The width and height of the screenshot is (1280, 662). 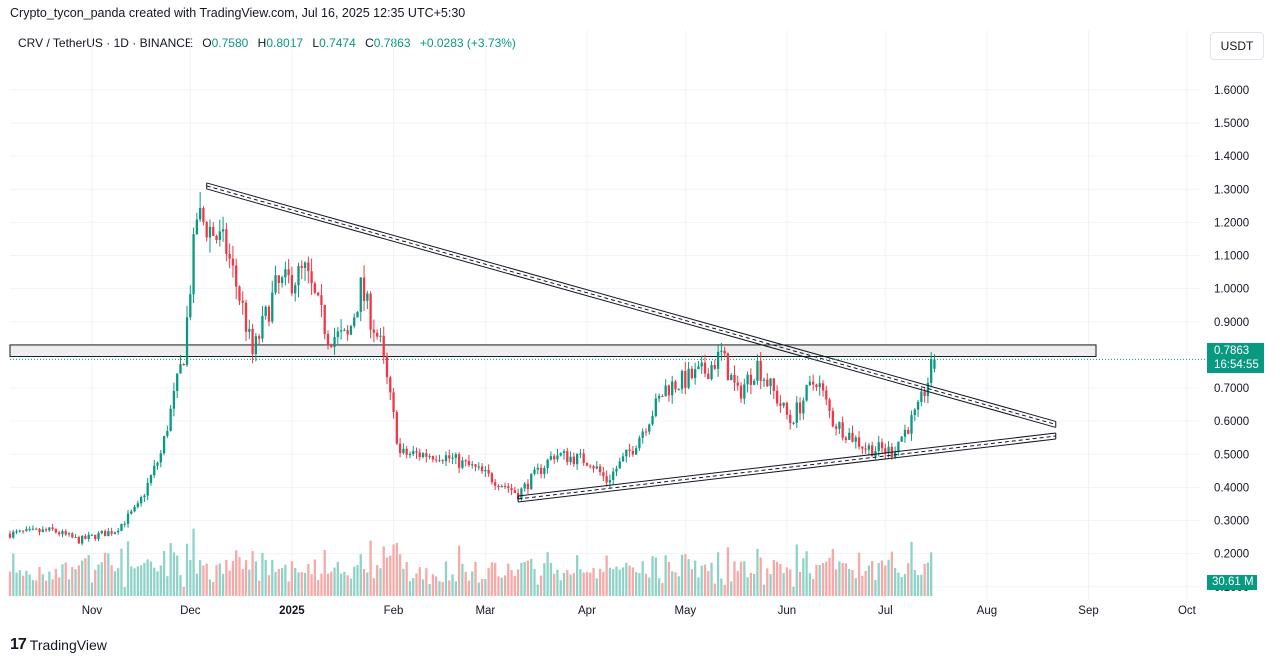 What do you see at coordinates (190, 611) in the screenshot?
I see `time-tick-label: Dec` at bounding box center [190, 611].